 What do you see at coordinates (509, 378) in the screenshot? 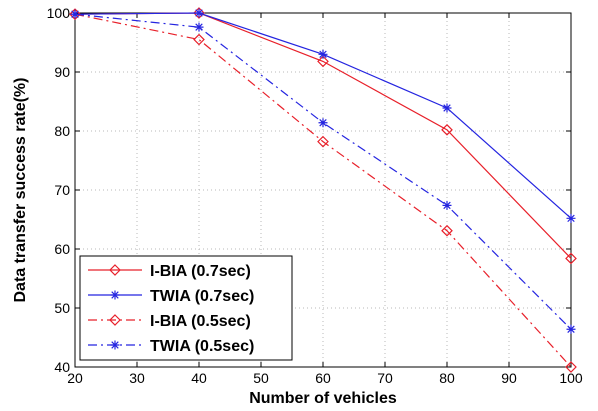
I see `x-tick-label: 90` at bounding box center [509, 378].